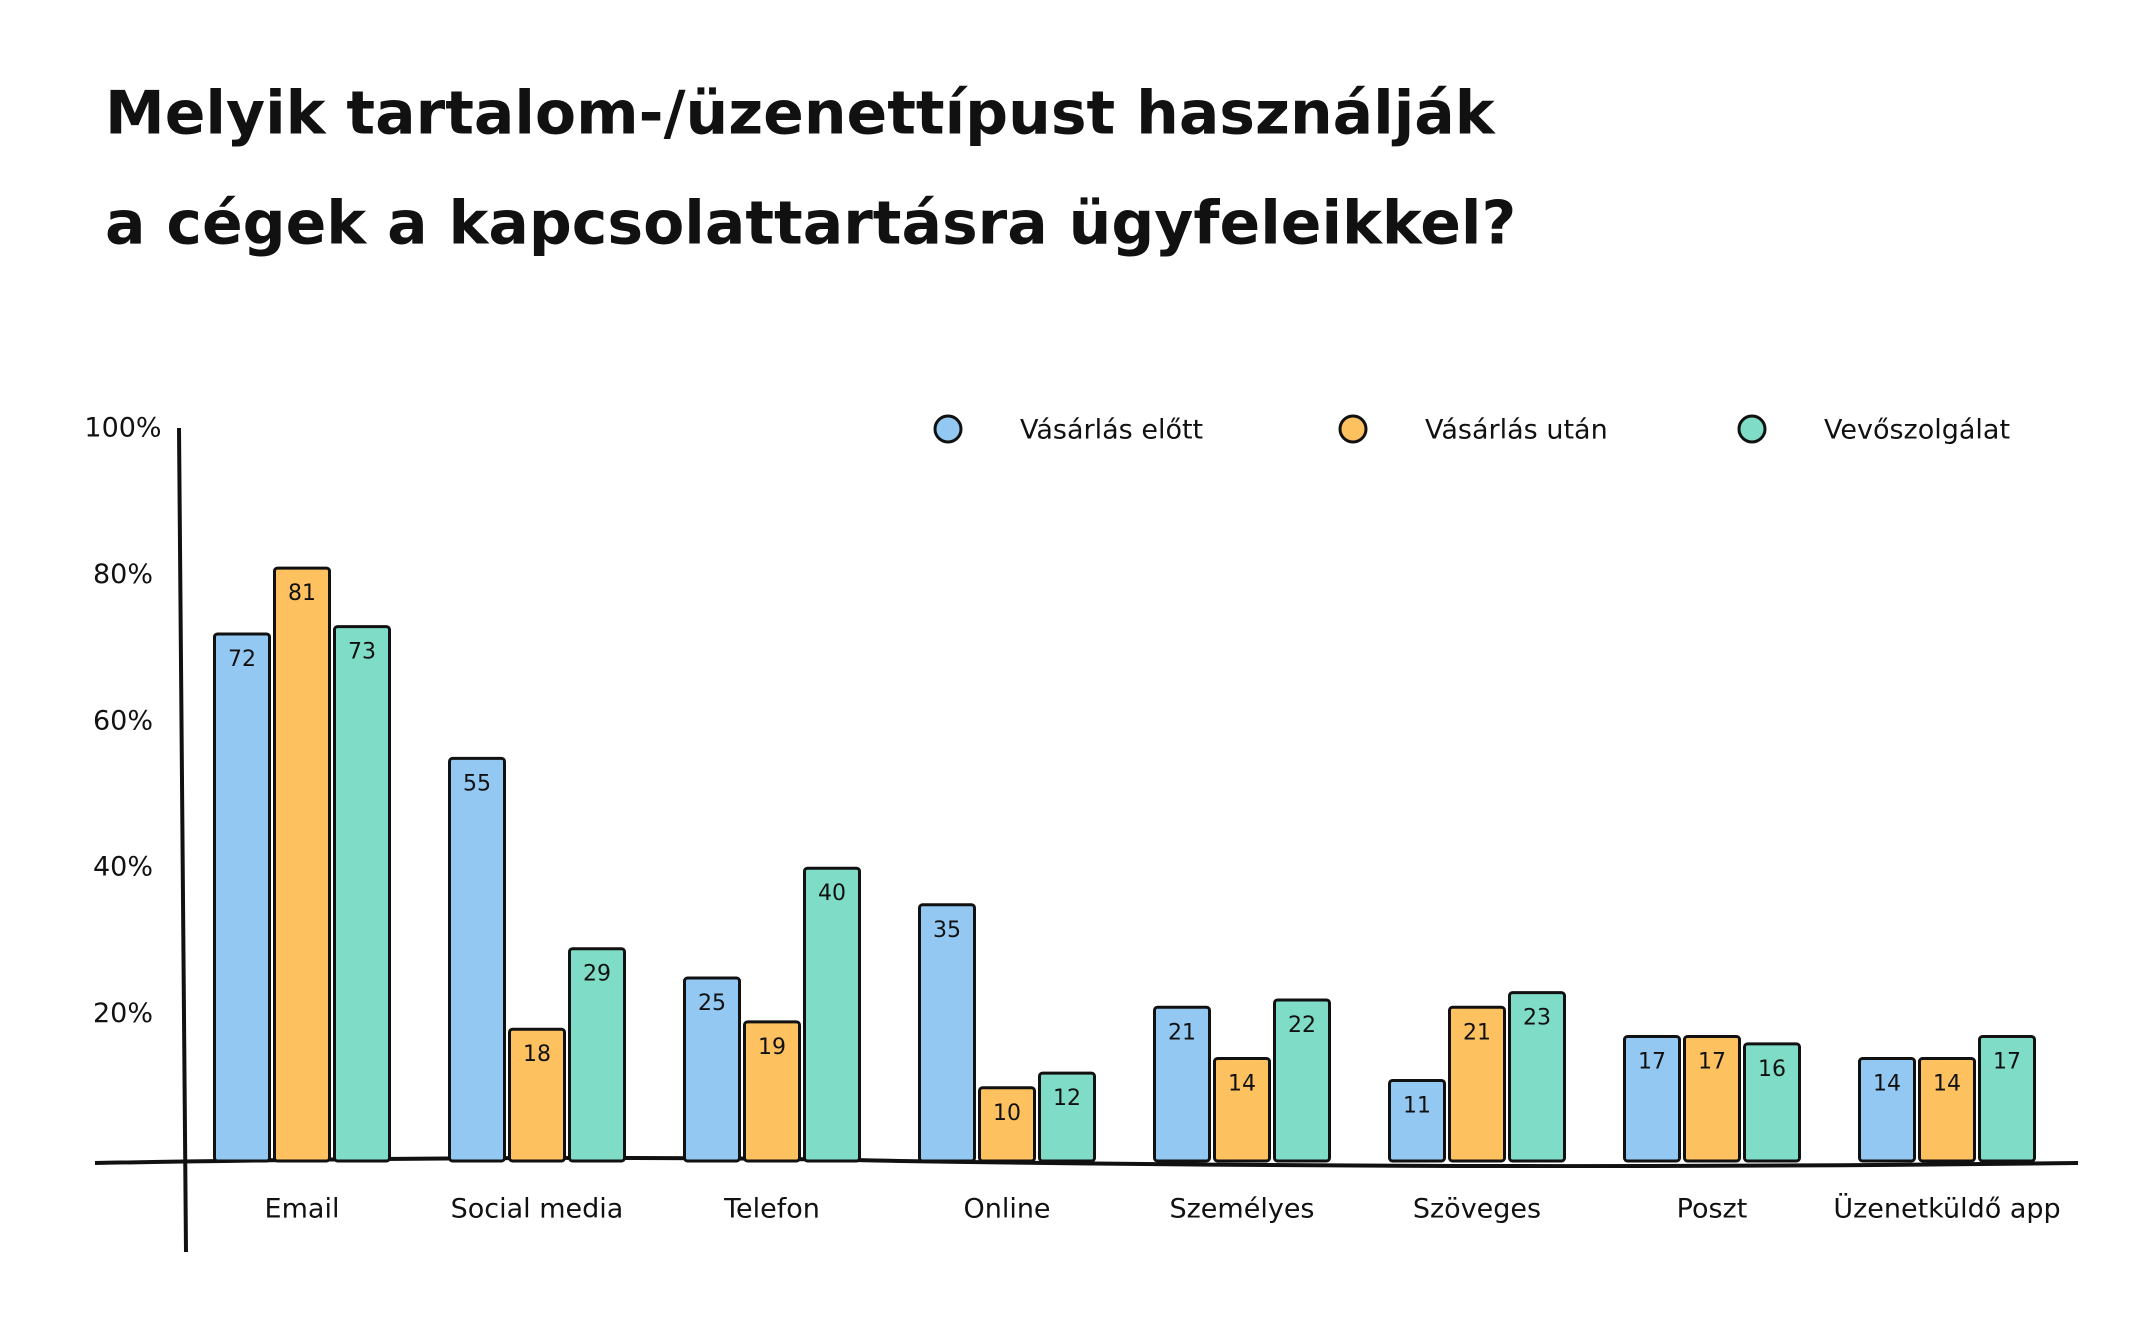 The height and width of the screenshot is (1336, 2140). What do you see at coordinates (1417, 1105) in the screenshot?
I see `value-label: 11` at bounding box center [1417, 1105].